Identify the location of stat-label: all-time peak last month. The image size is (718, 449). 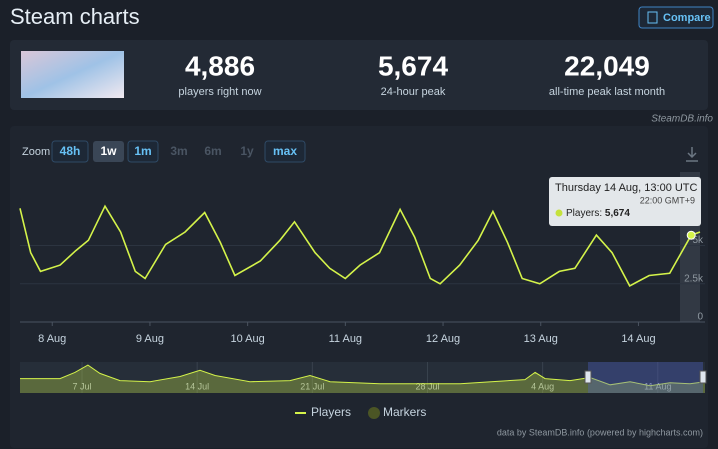
(607, 92).